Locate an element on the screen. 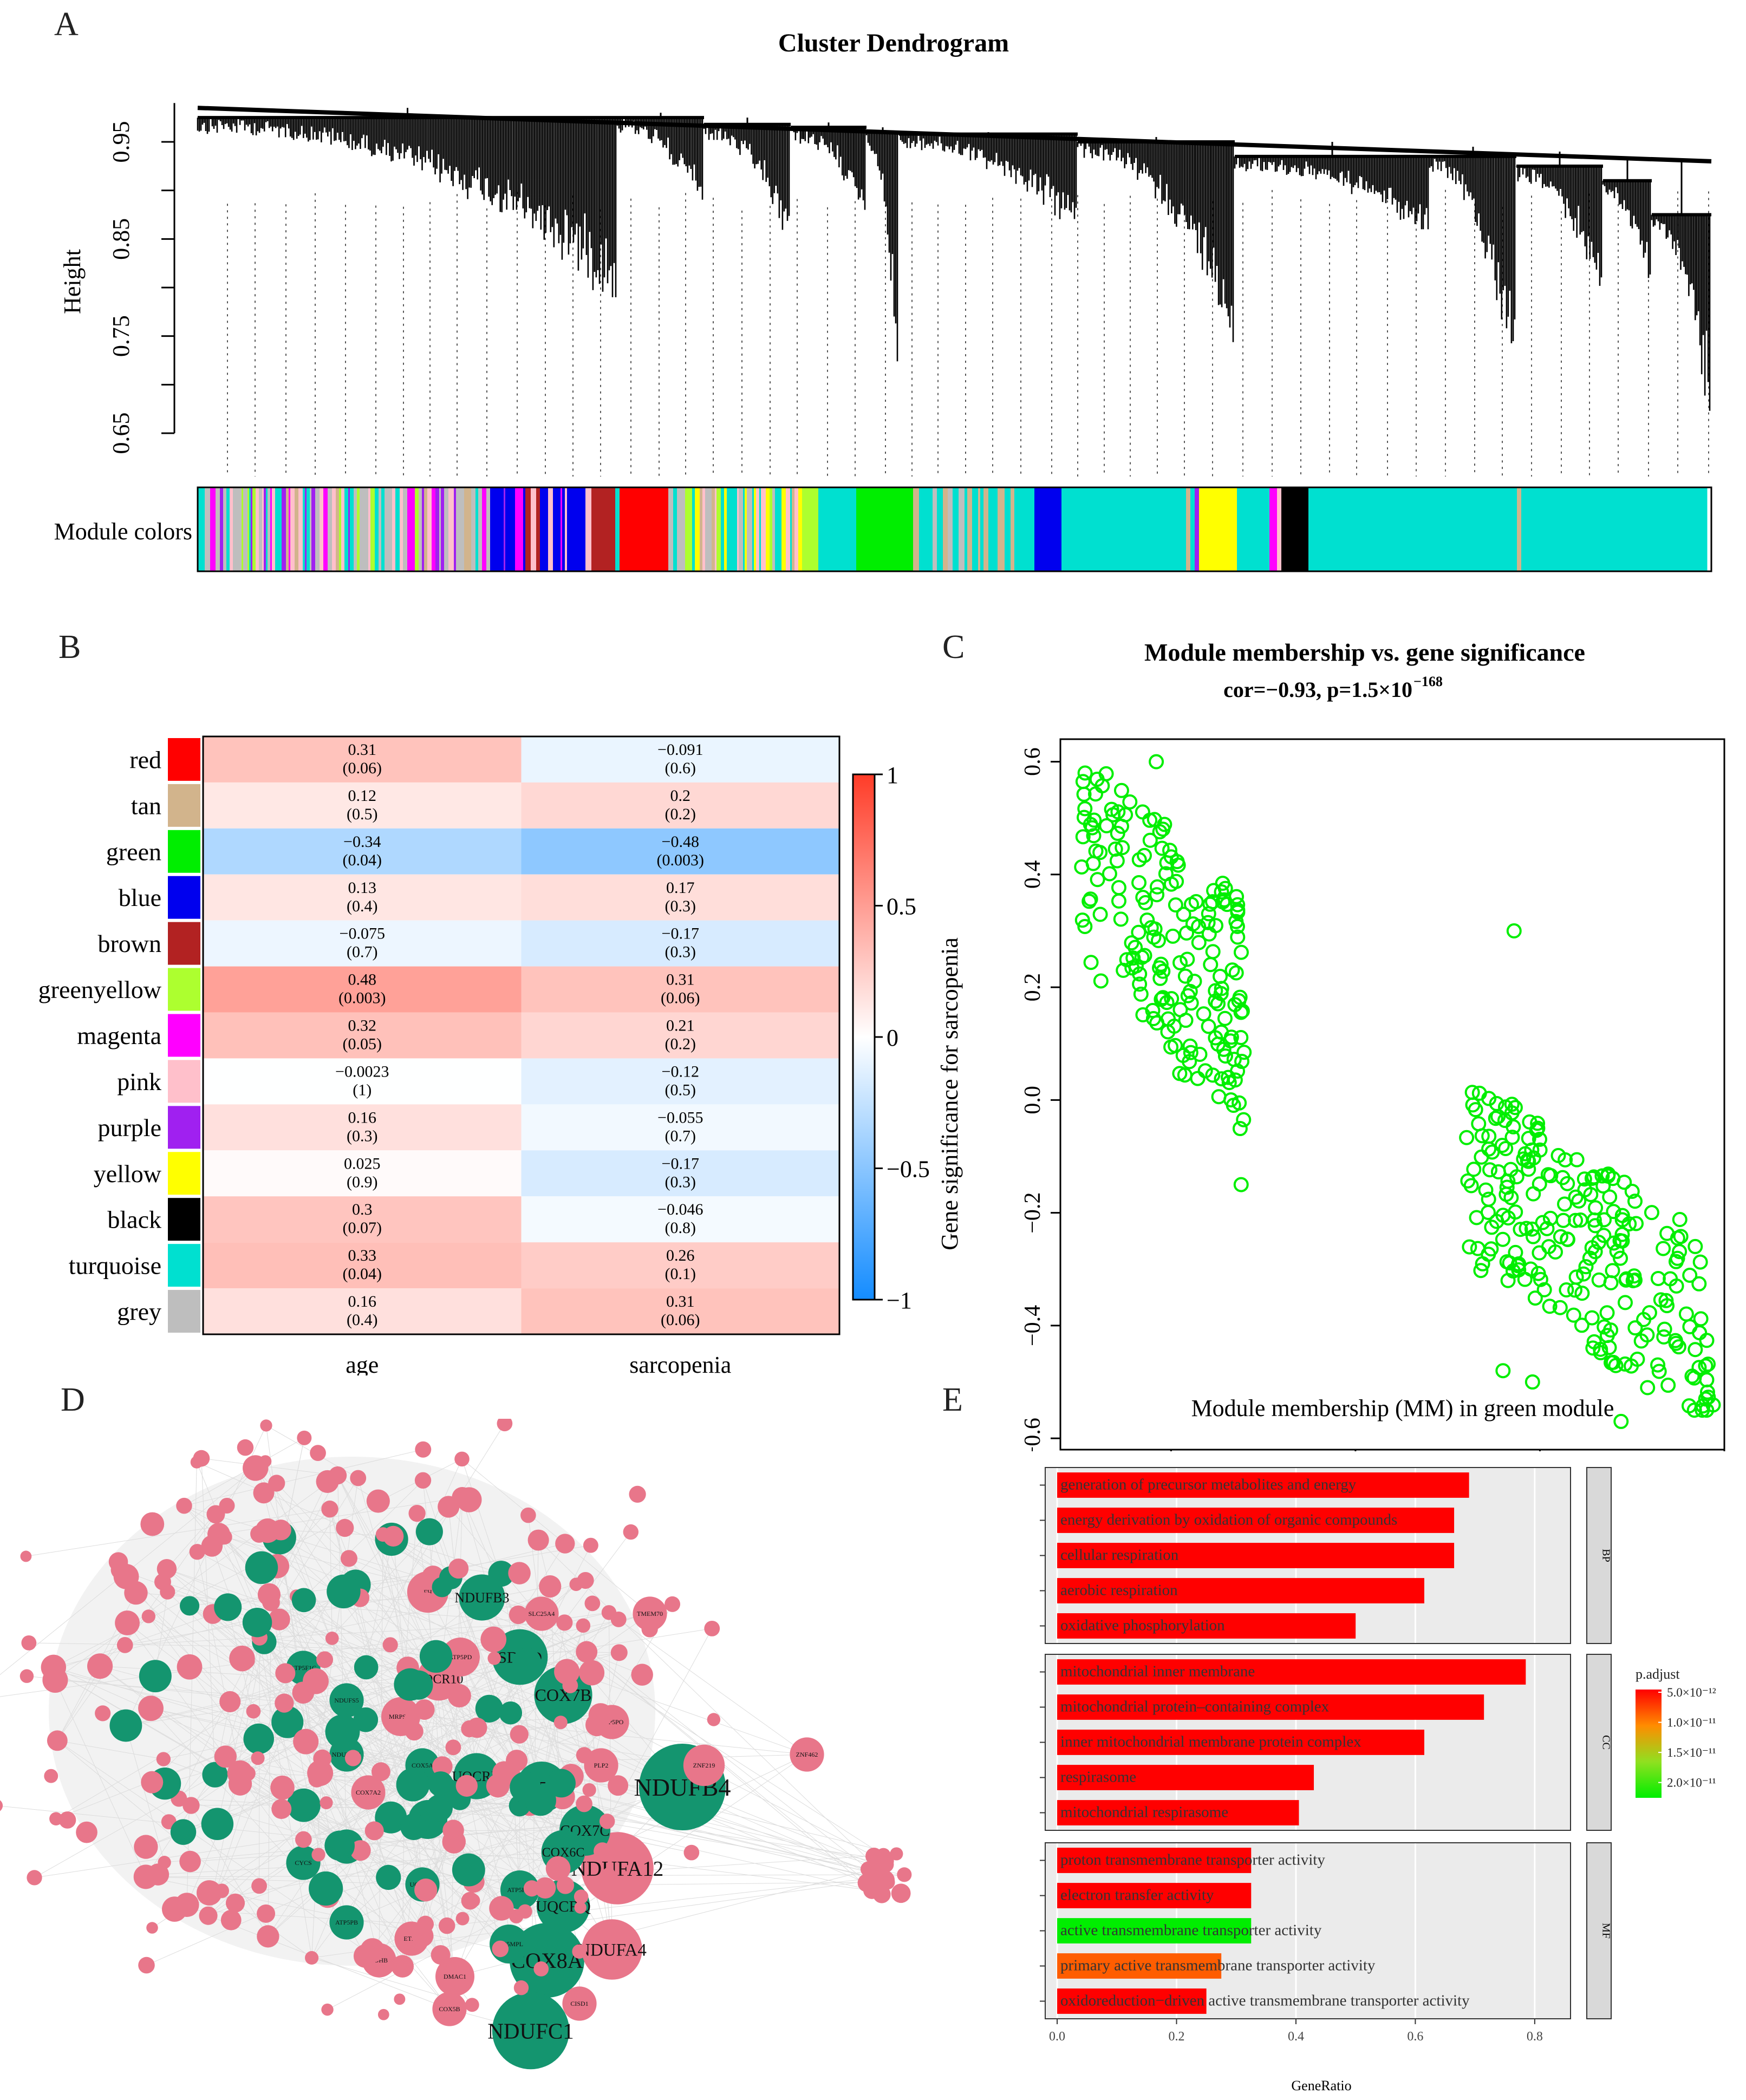  heatmap-row-color-black is located at coordinates (184, 1220).